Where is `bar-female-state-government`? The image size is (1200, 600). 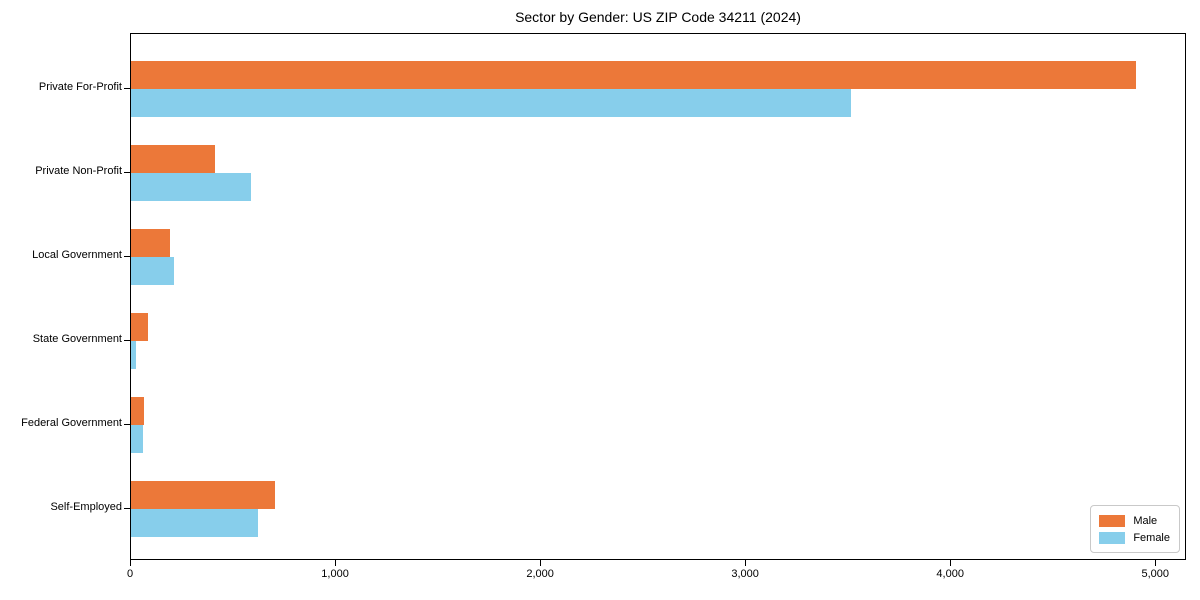 bar-female-state-government is located at coordinates (133, 355).